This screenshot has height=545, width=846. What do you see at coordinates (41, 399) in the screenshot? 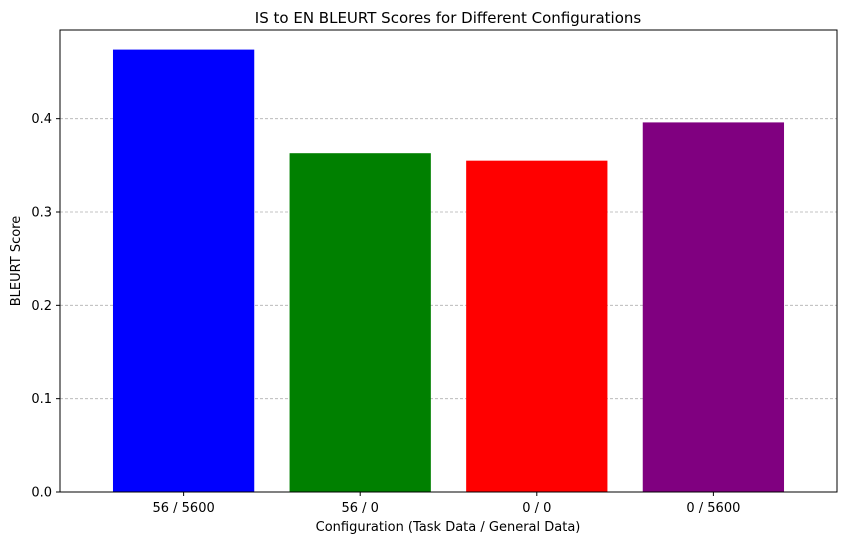
I see `y-tick-label-1: 0.1` at bounding box center [41, 399].